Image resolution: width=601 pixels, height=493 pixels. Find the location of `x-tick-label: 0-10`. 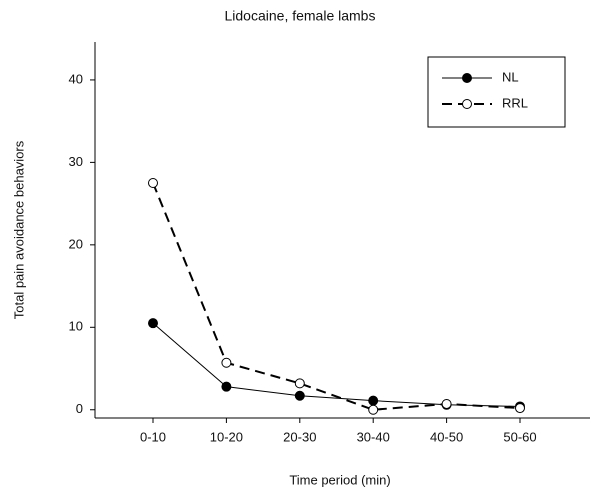

x-tick-label: 0-10 is located at coordinates (153, 436).